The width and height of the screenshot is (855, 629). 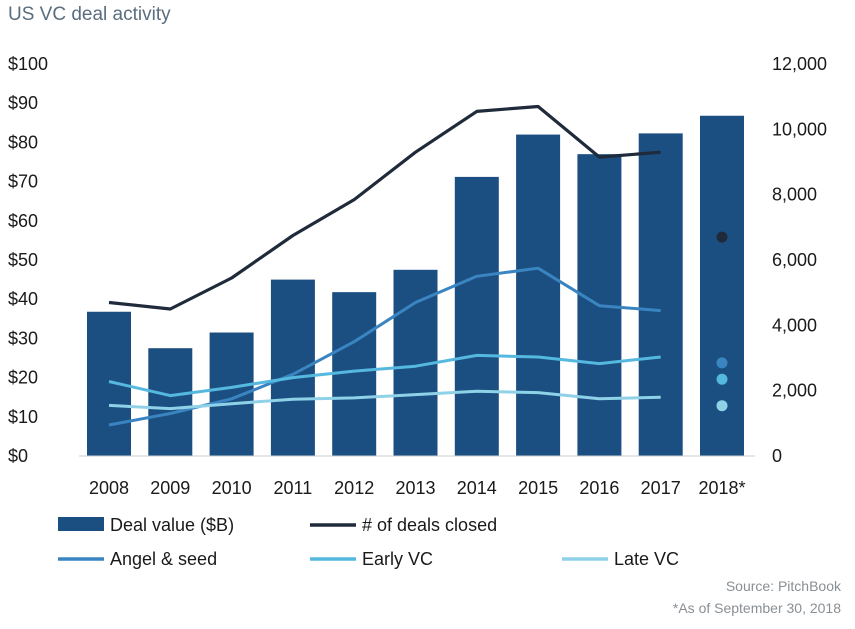 What do you see at coordinates (170, 488) in the screenshot?
I see `x-tick-label: 2009` at bounding box center [170, 488].